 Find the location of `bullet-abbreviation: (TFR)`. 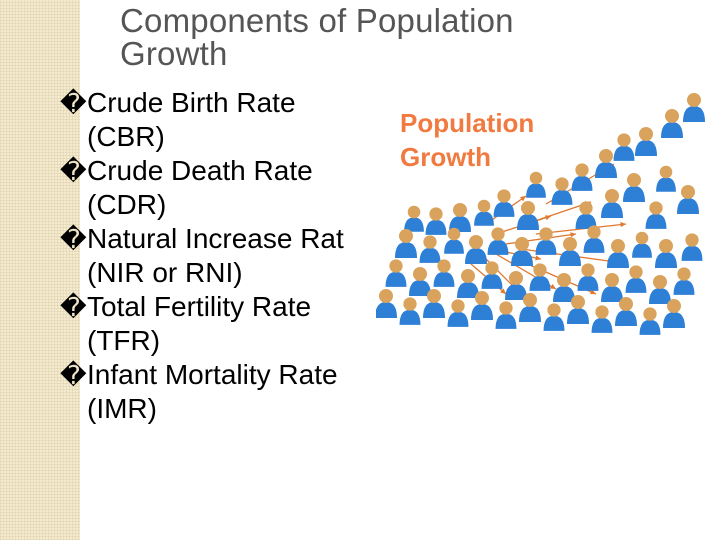

bullet-abbreviation: (TFR) is located at coordinates (124, 340).